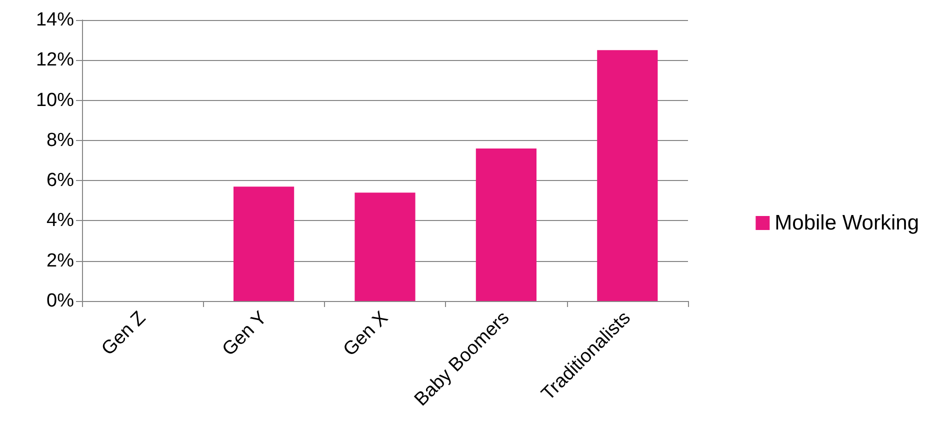 The width and height of the screenshot is (929, 446). Describe the element at coordinates (60, 140) in the screenshot. I see `y-tick-label: 8%` at that location.